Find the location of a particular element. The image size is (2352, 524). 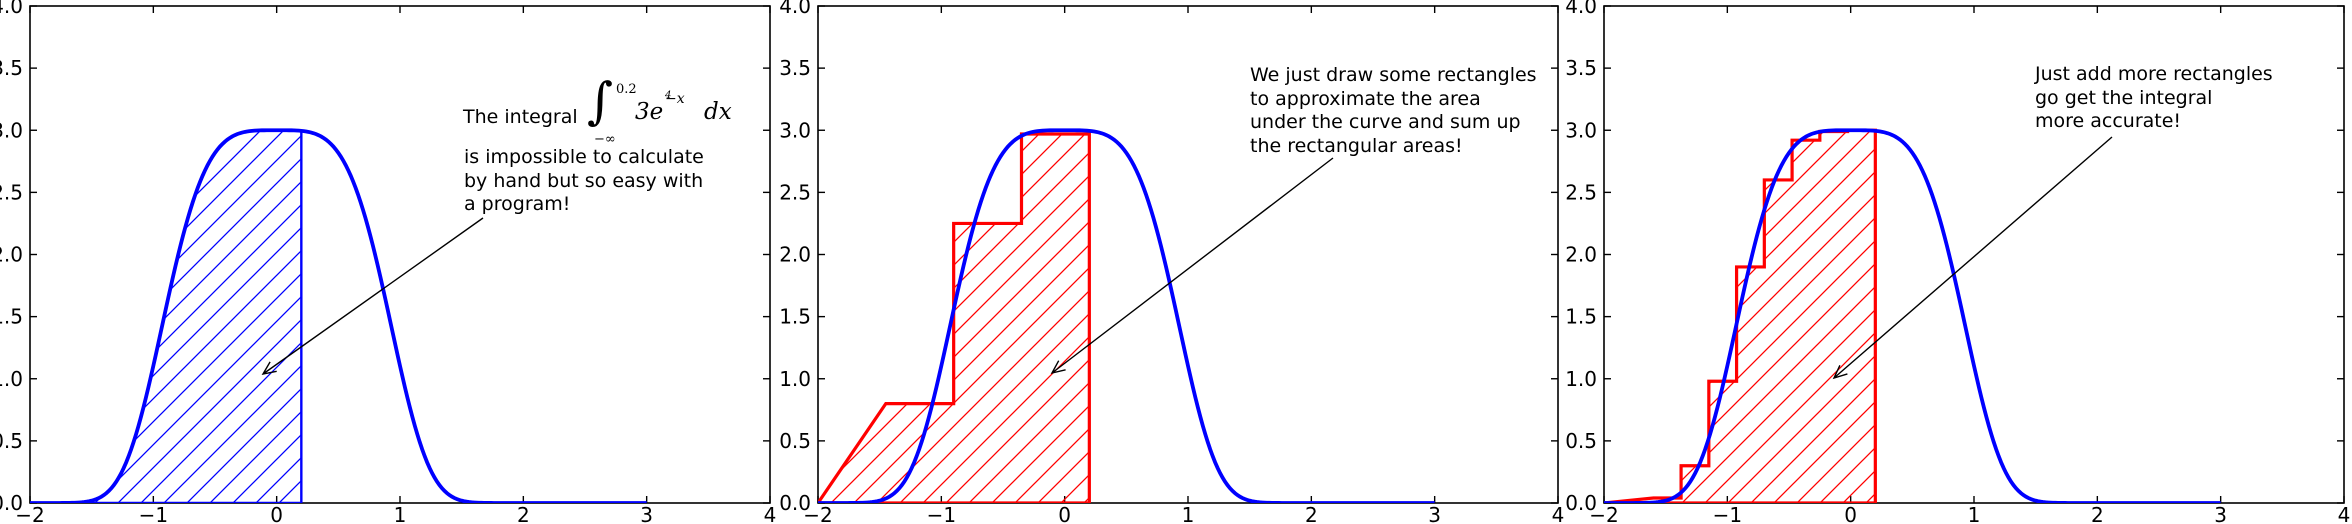

integral-sign: ∫ is located at coordinates (600, 101).